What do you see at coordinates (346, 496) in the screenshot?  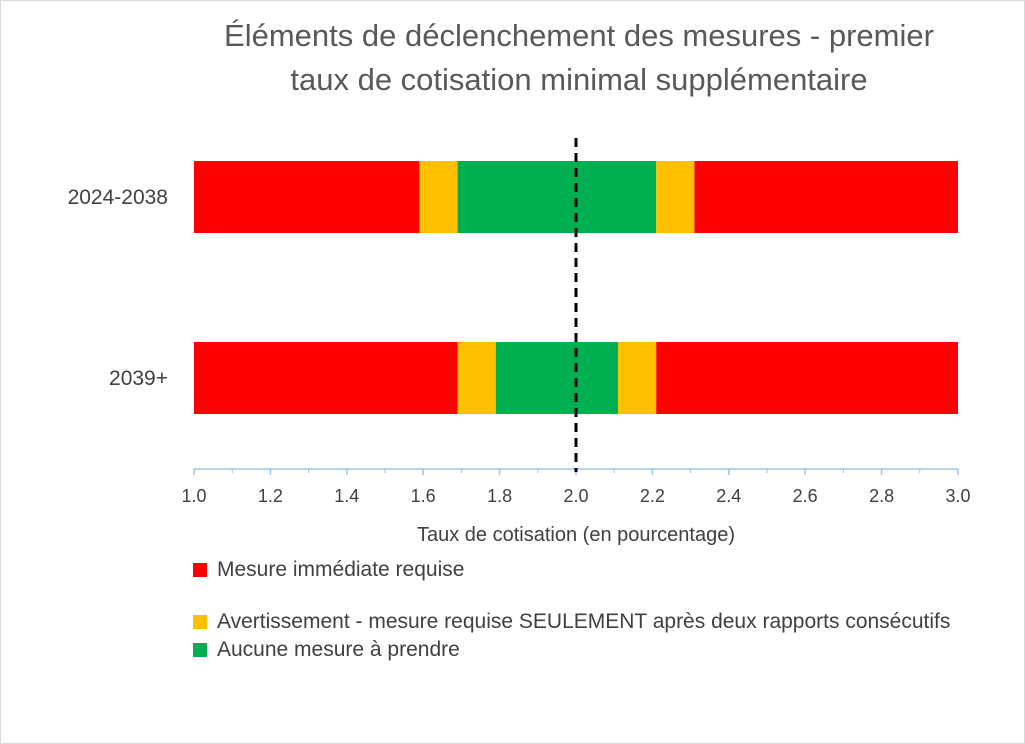 I see `x-tick-label: 1.4` at bounding box center [346, 496].